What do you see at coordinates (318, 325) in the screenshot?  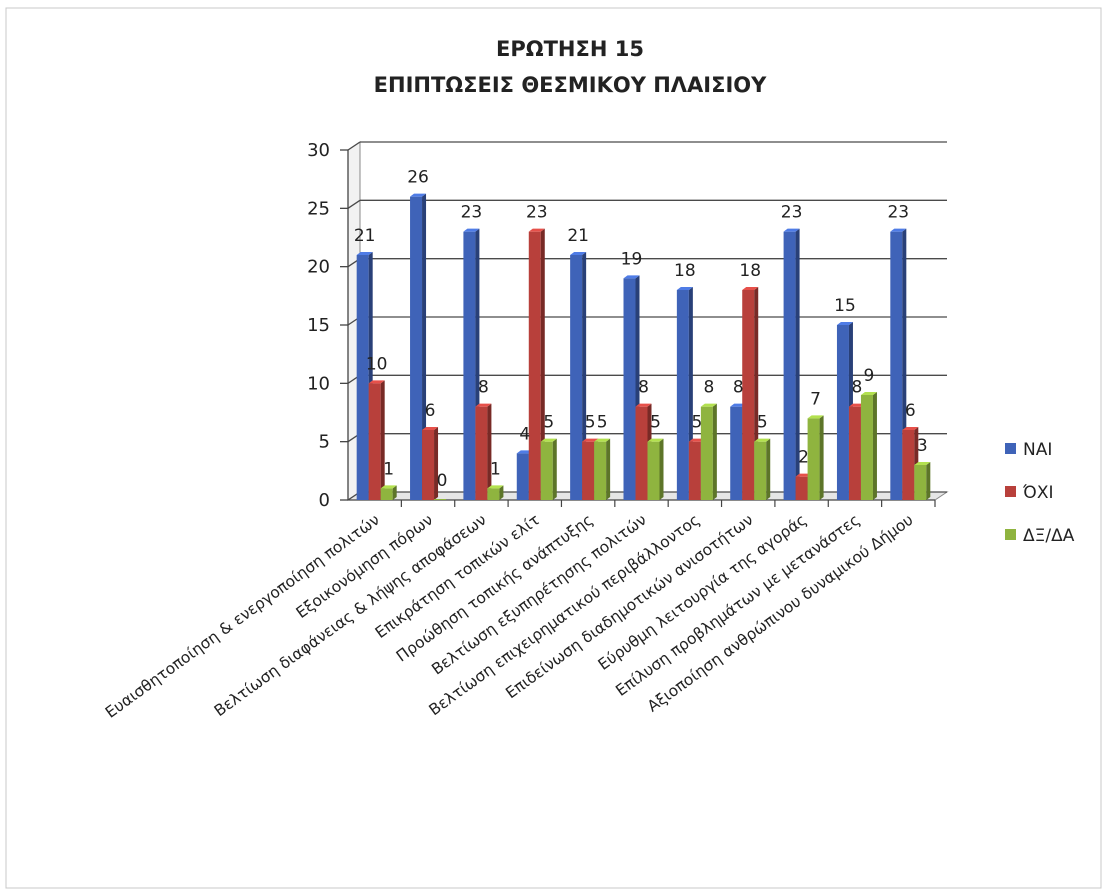 I see `y-tick-label: 15` at bounding box center [318, 325].